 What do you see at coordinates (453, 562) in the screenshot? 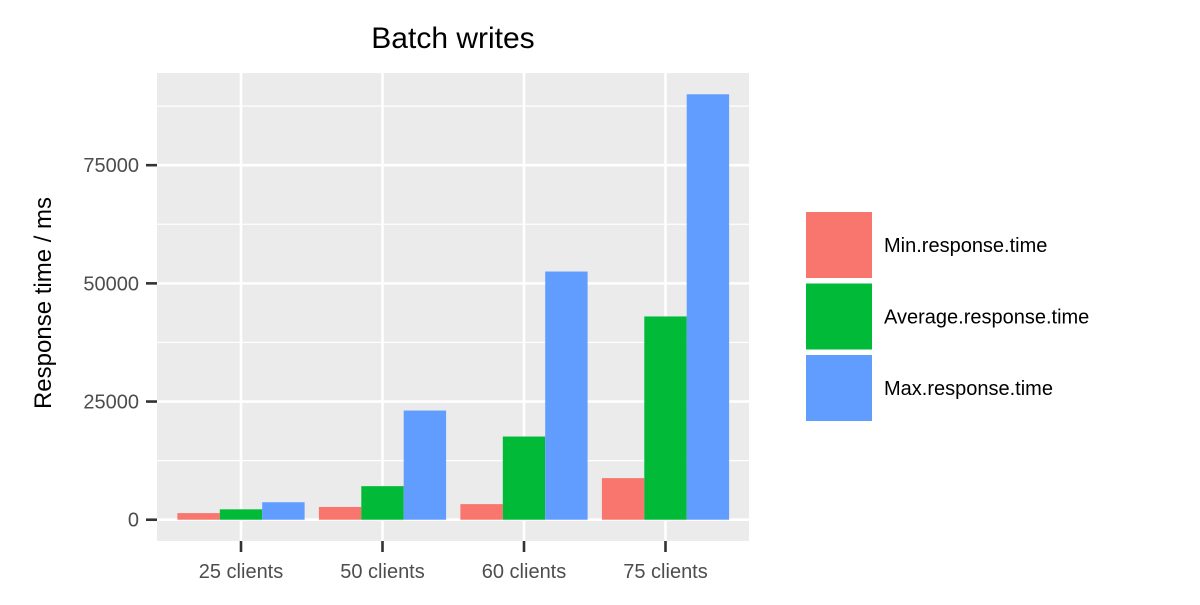
I see `x-axis: 25 clients 50 clients 60 clients 75 clients` at bounding box center [453, 562].